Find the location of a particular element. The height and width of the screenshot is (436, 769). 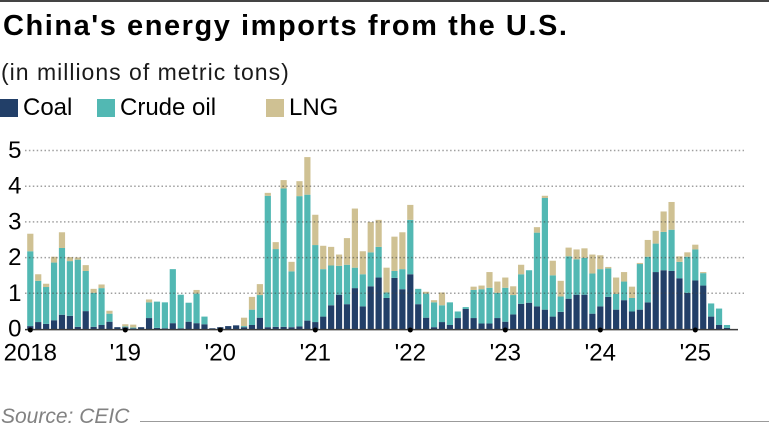

svg-text: 3 is located at coordinates (14, 221).